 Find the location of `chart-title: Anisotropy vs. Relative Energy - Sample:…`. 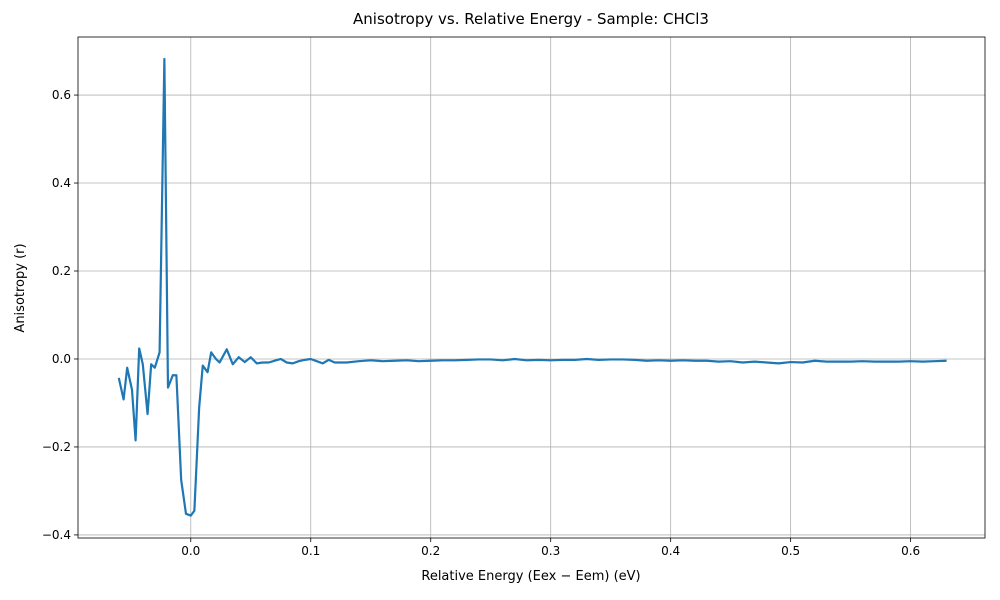

chart-title: Anisotropy vs. Relative Energy - Sample:… is located at coordinates (531, 19).